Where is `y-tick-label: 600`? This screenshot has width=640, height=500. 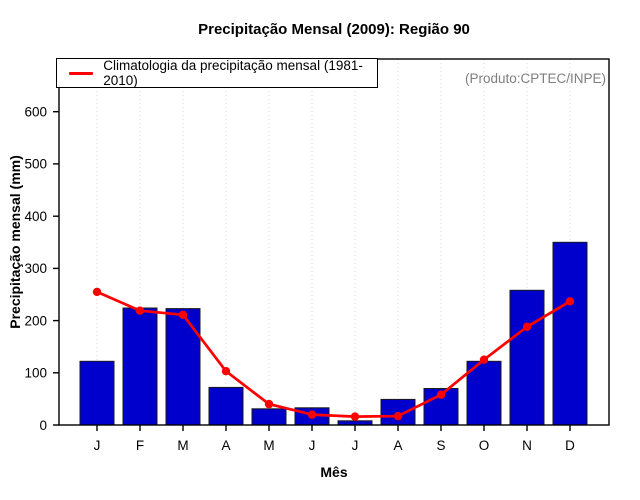
y-tick-label: 600 is located at coordinates (35, 112).